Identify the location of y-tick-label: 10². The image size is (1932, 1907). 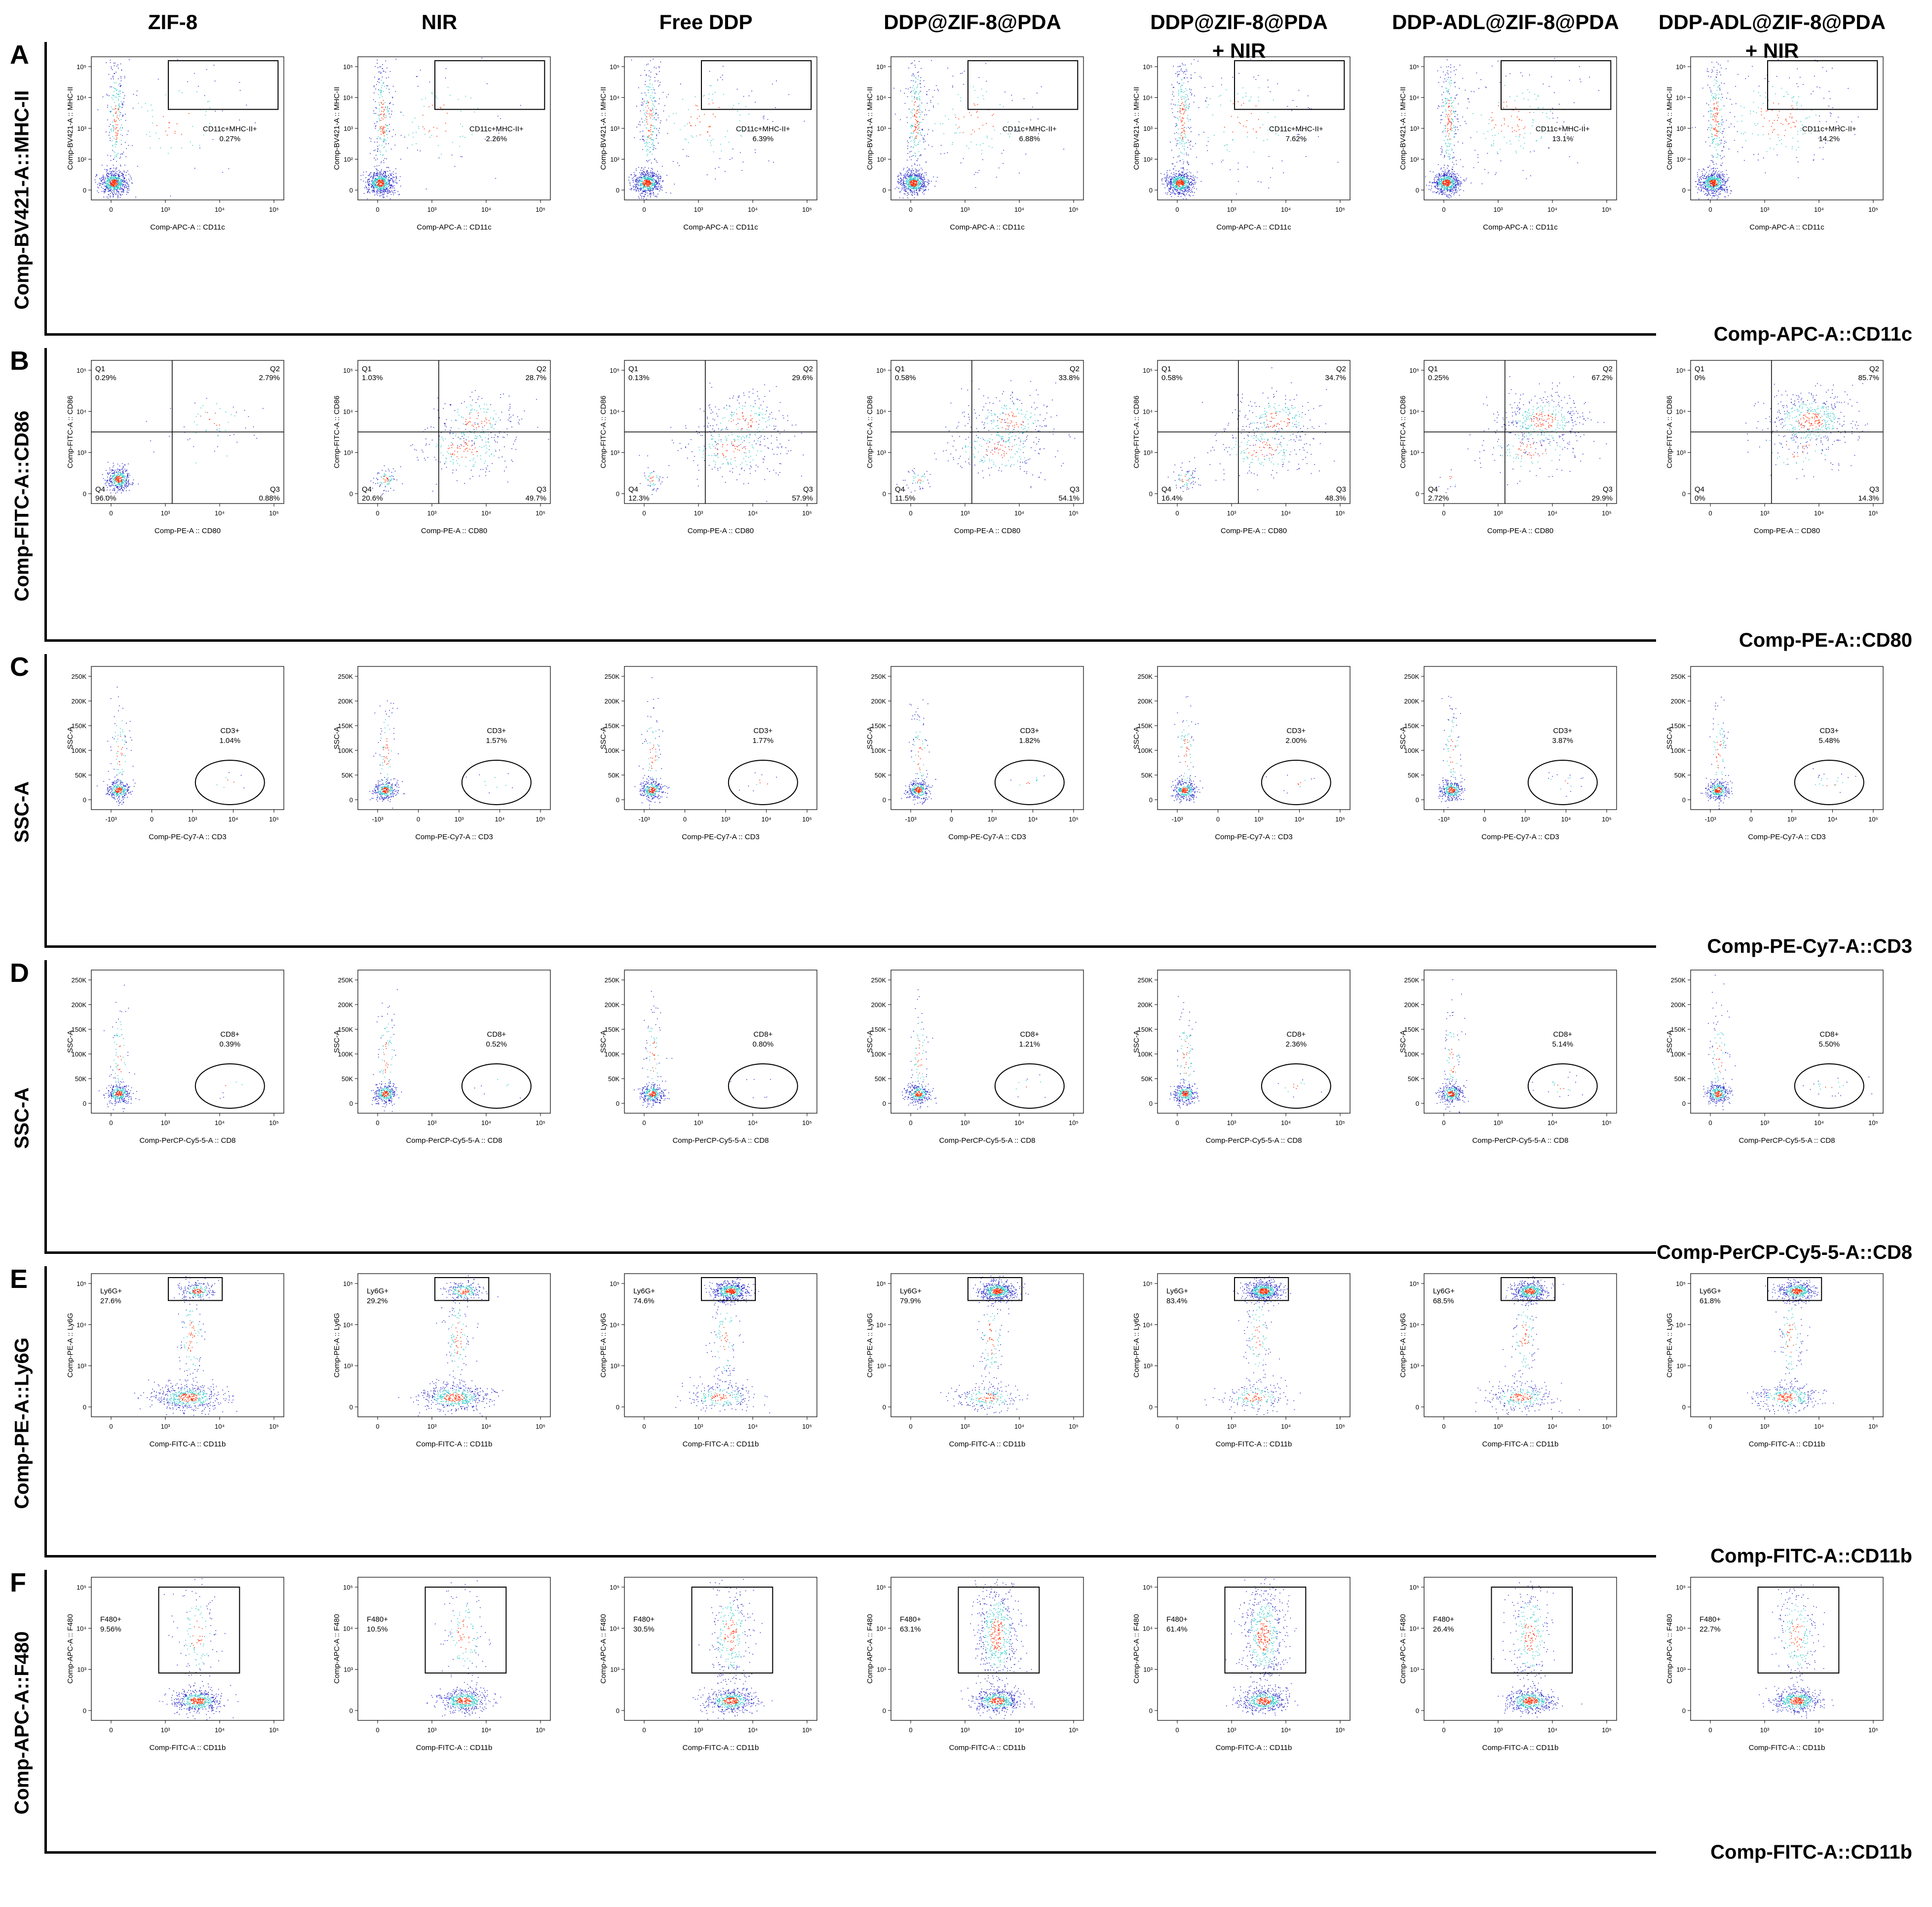
(349, 159).